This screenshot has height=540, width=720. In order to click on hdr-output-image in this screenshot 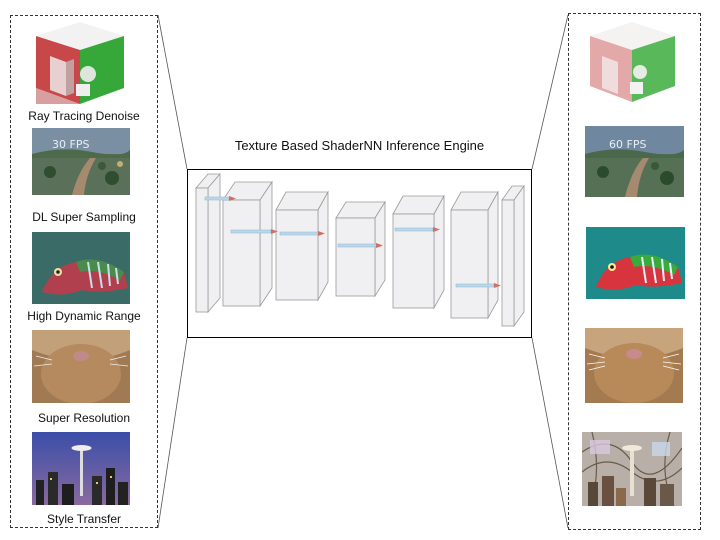, I will do `click(635, 263)`.